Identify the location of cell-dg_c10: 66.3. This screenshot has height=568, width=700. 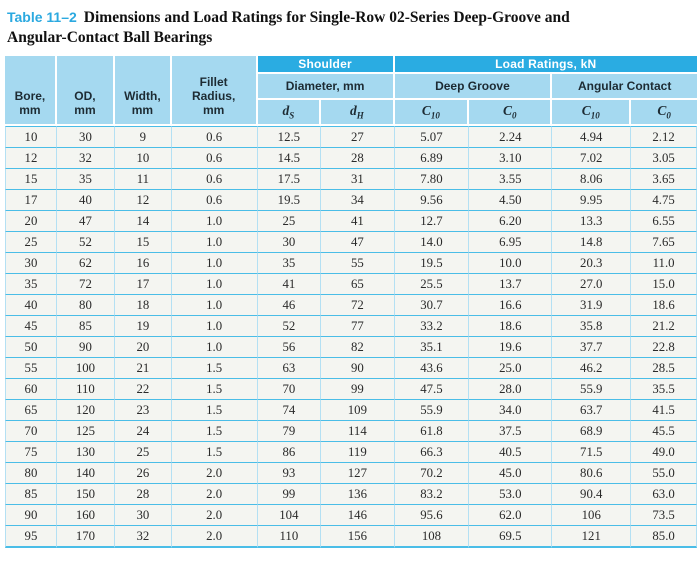
(432, 452).